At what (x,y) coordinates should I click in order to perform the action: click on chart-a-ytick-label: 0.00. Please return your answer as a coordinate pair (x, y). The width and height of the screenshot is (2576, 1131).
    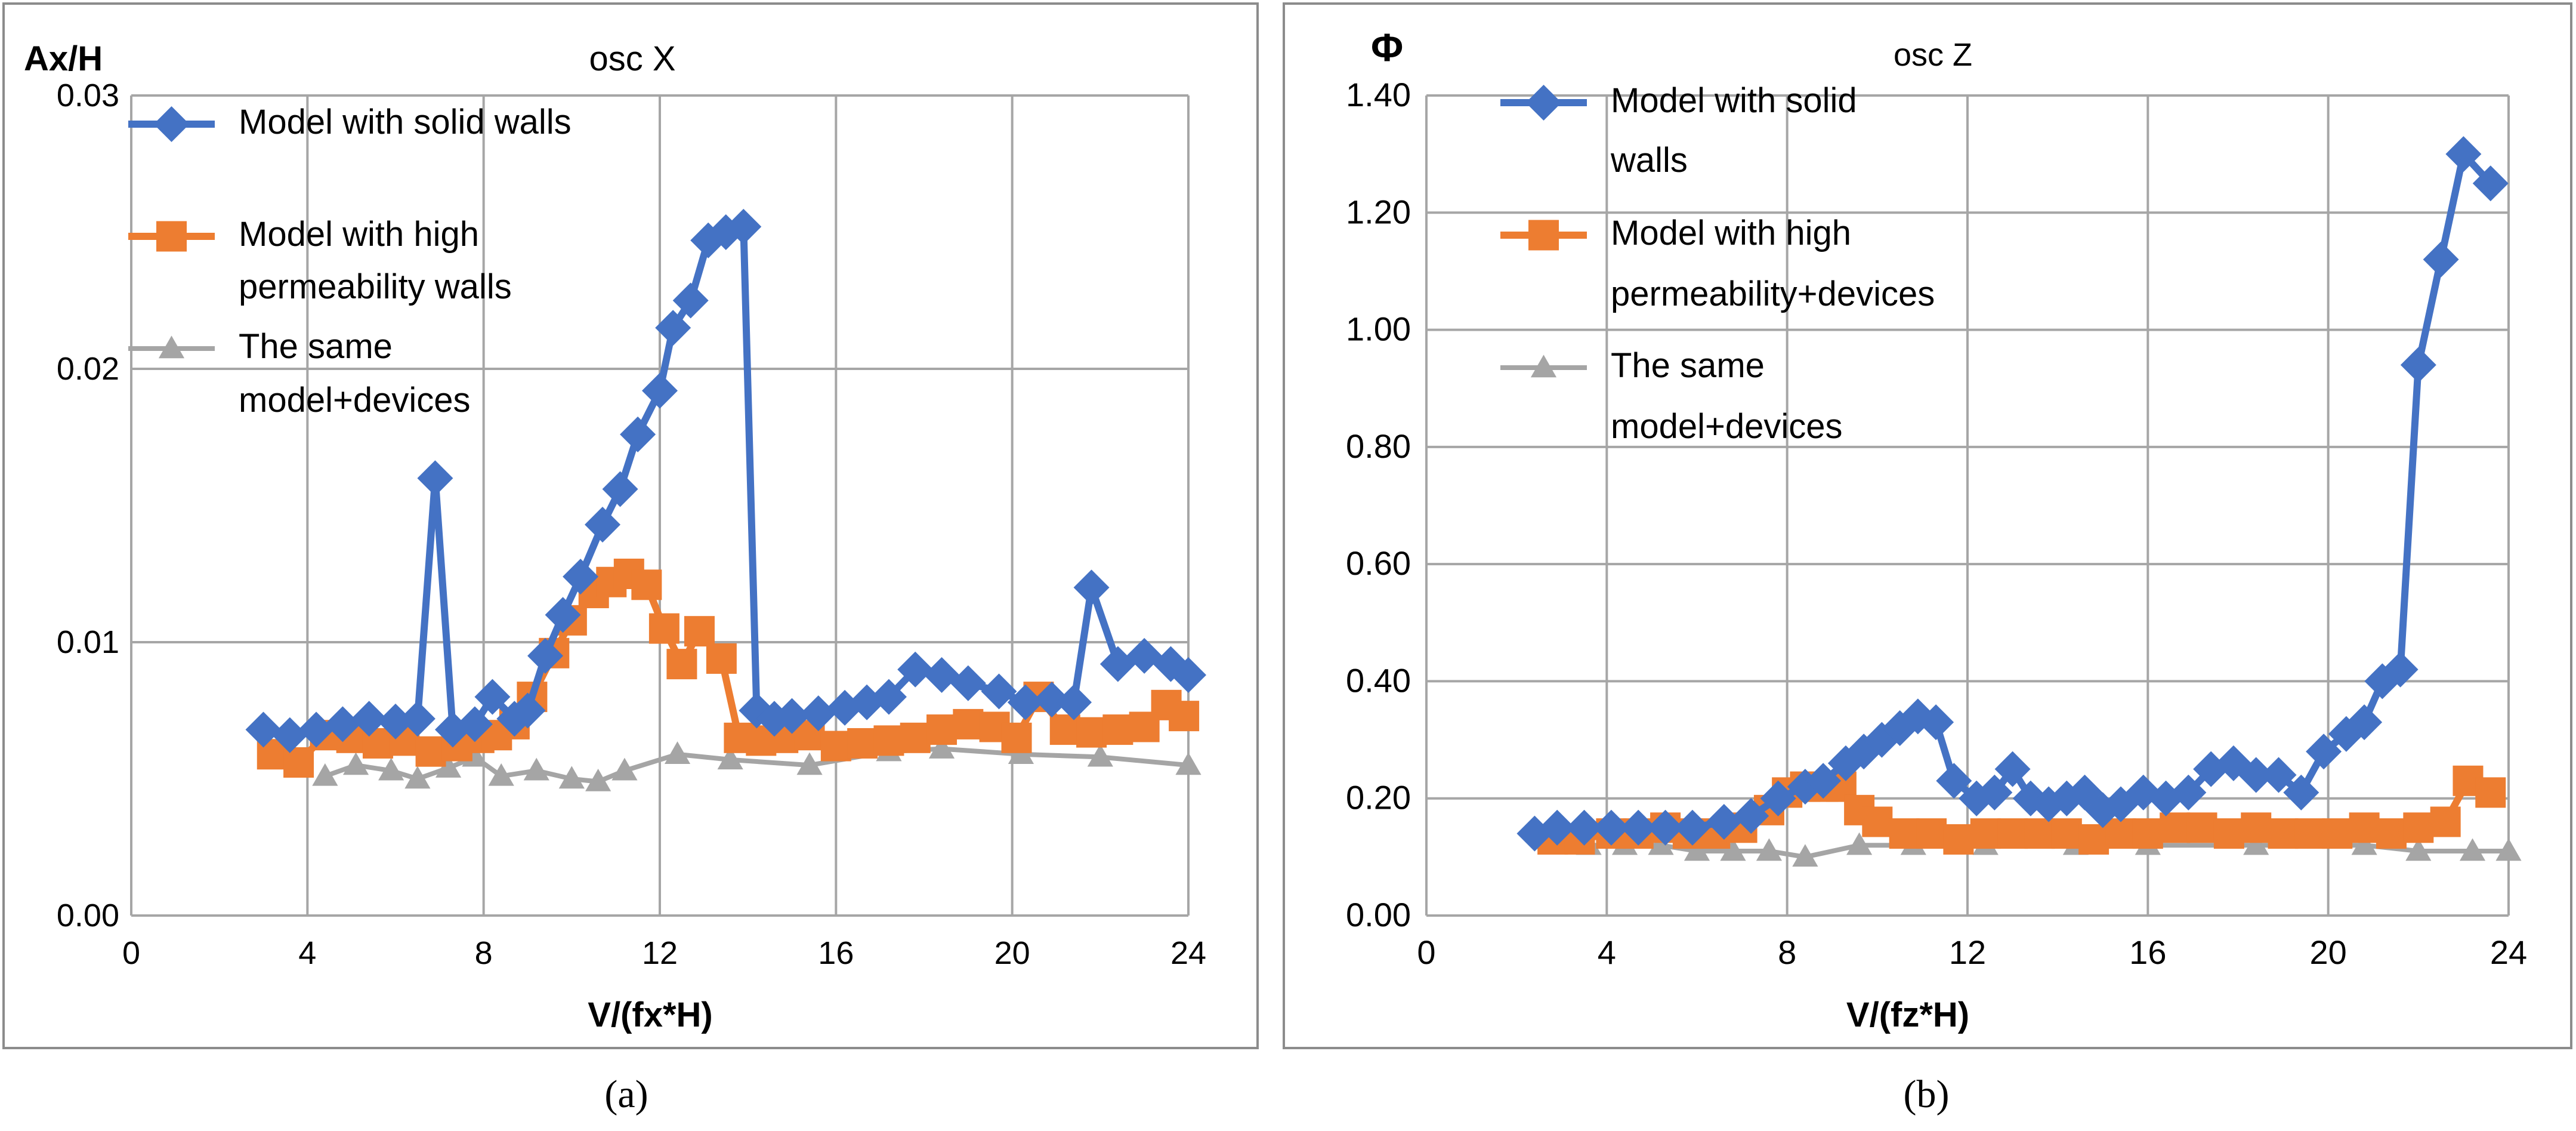
    Looking at the image, I should click on (88, 915).